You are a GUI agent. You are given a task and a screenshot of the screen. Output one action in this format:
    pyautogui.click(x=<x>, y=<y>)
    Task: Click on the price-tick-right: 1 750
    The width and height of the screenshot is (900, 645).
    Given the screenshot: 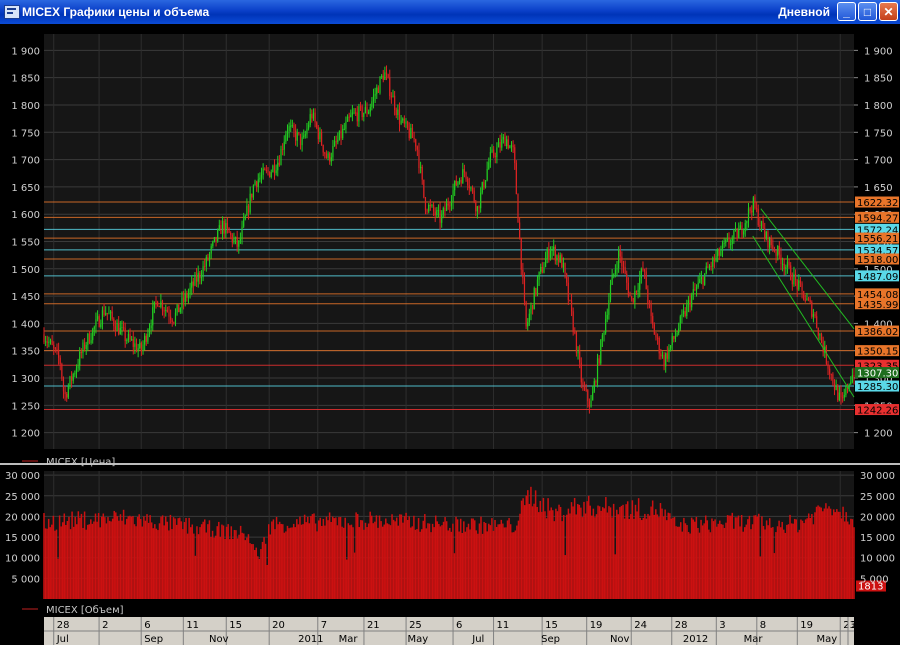 What is the action you would take?
    pyautogui.click(x=878, y=133)
    